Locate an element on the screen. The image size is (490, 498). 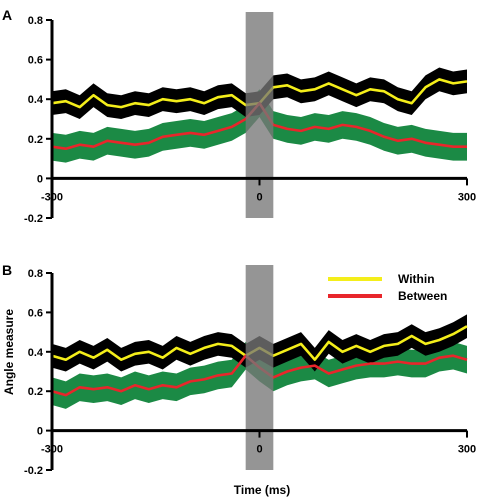
series-1-confidence-band is located at coordinates (259, 126).